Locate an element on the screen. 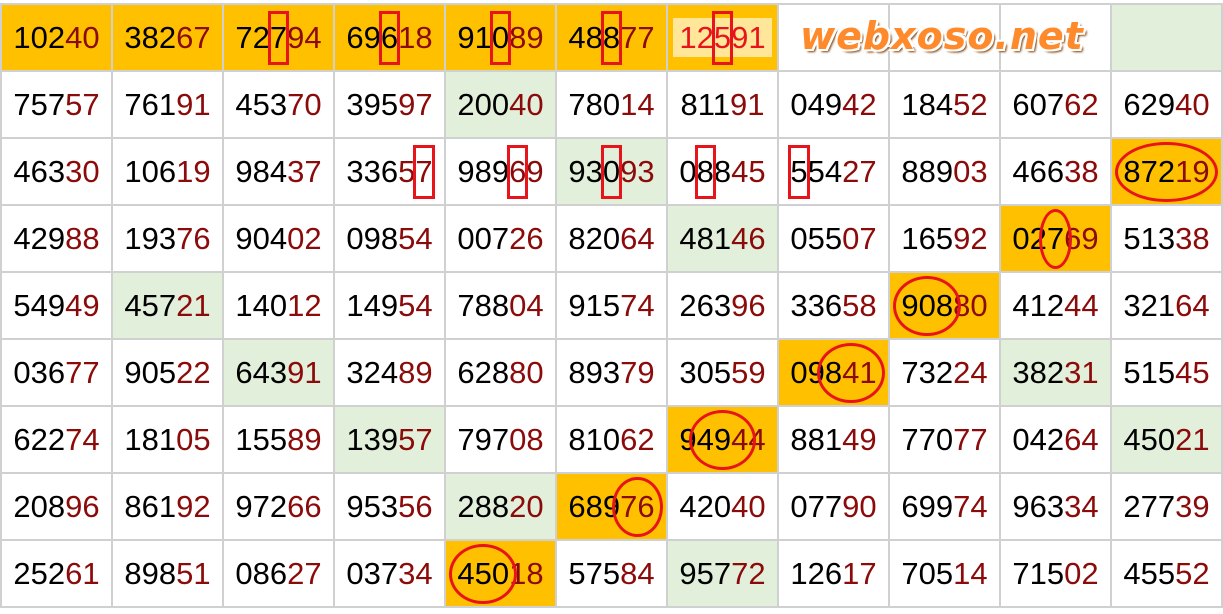  ellipse-mark: 450 is located at coordinates (483, 573).